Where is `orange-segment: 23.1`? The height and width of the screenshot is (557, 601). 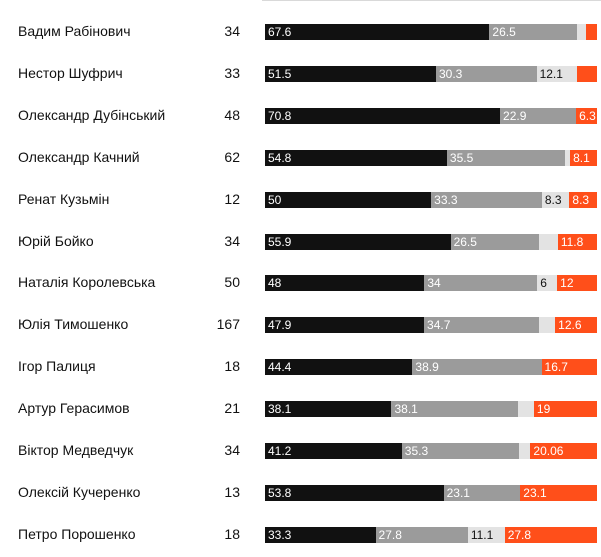 orange-segment: 23.1 is located at coordinates (558, 492).